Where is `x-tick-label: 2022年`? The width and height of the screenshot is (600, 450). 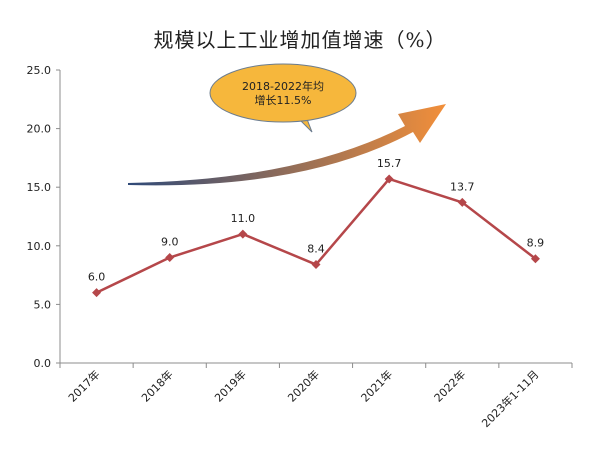
x-tick-label: 2022年 is located at coordinates (449, 385).